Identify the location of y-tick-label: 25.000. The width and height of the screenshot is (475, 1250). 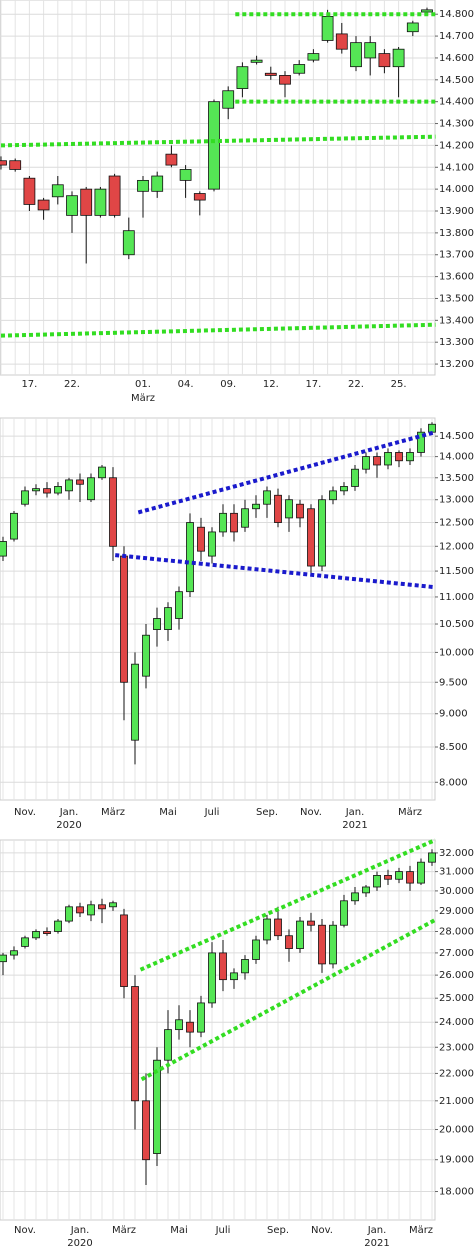
(456, 998).